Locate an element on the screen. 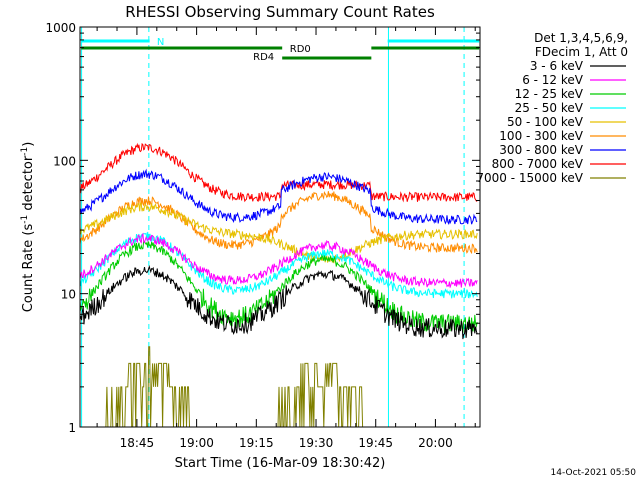 This screenshot has width=640, height=480. state-bar-rd4-label: RD4 is located at coordinates (263, 57).